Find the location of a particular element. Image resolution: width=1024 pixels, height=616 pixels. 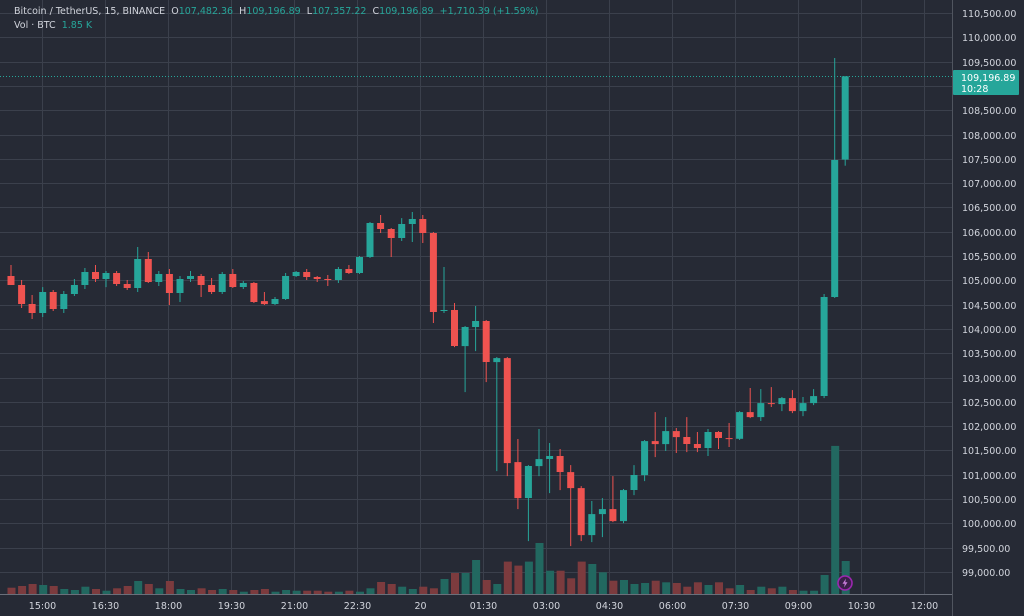

symbol-title: Bitcoin / TetherUS, 15, BINANCE is located at coordinates (90, 11).